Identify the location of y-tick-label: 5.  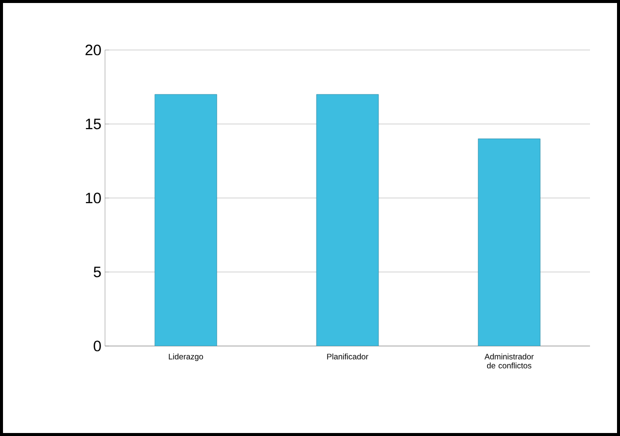
(97, 272).